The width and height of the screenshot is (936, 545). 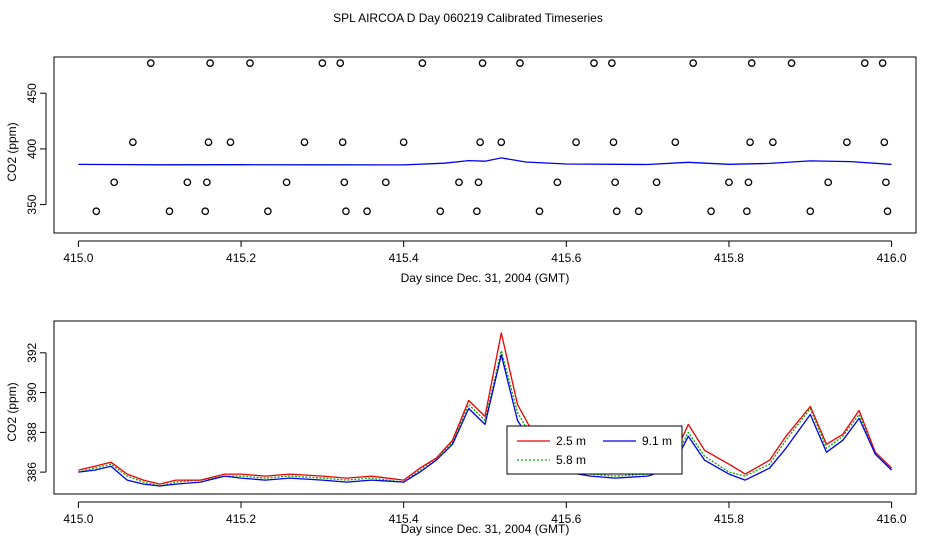 What do you see at coordinates (404, 258) in the screenshot?
I see `upper-x-tick-label: 415.4` at bounding box center [404, 258].